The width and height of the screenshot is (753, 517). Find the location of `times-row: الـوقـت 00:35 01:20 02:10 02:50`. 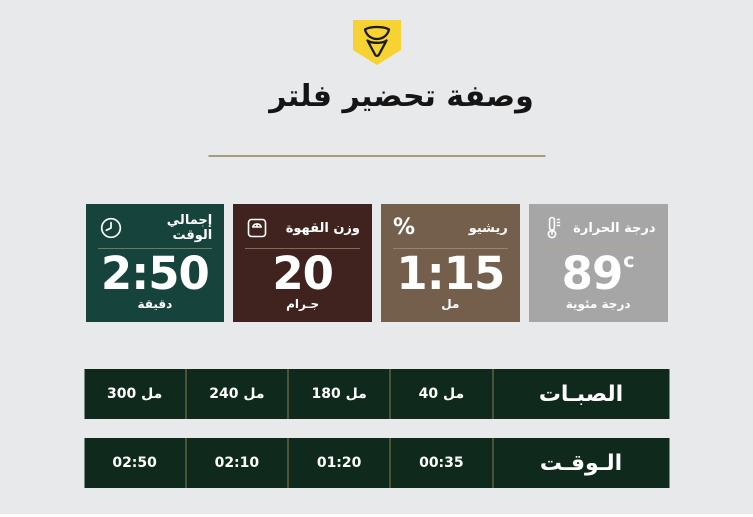

times-row: الـوقـت 00:35 01:20 02:10 02:50 is located at coordinates (376, 463).